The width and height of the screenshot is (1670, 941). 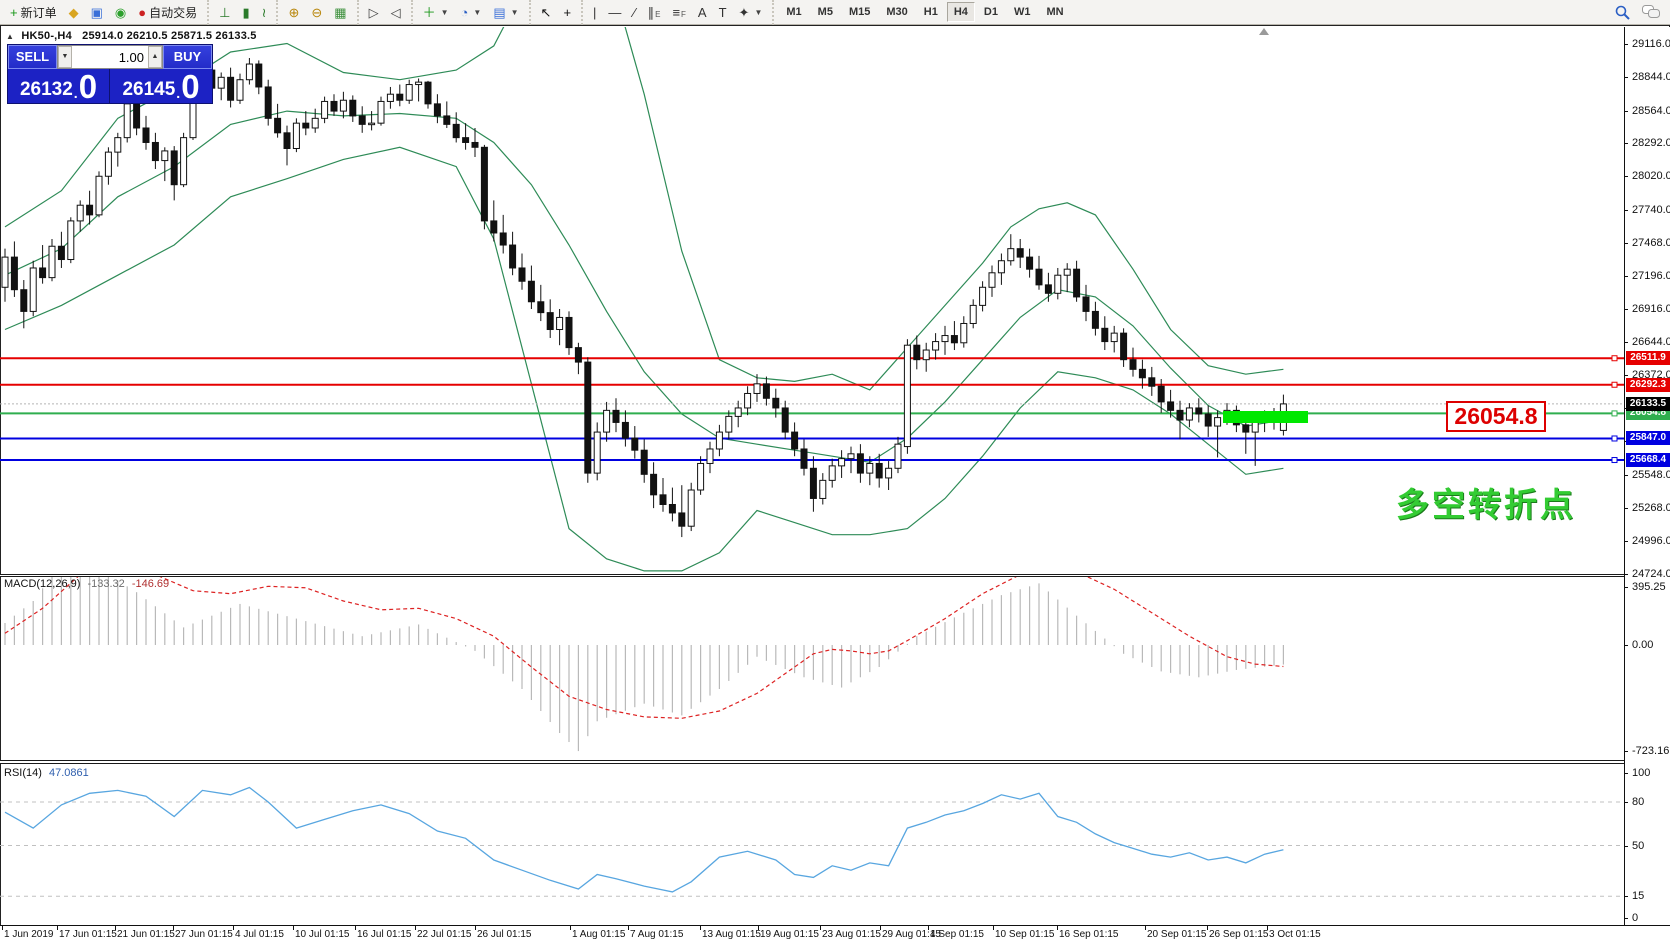 I want to click on autotrading-button: ● 自动交易, so click(x=167, y=12).